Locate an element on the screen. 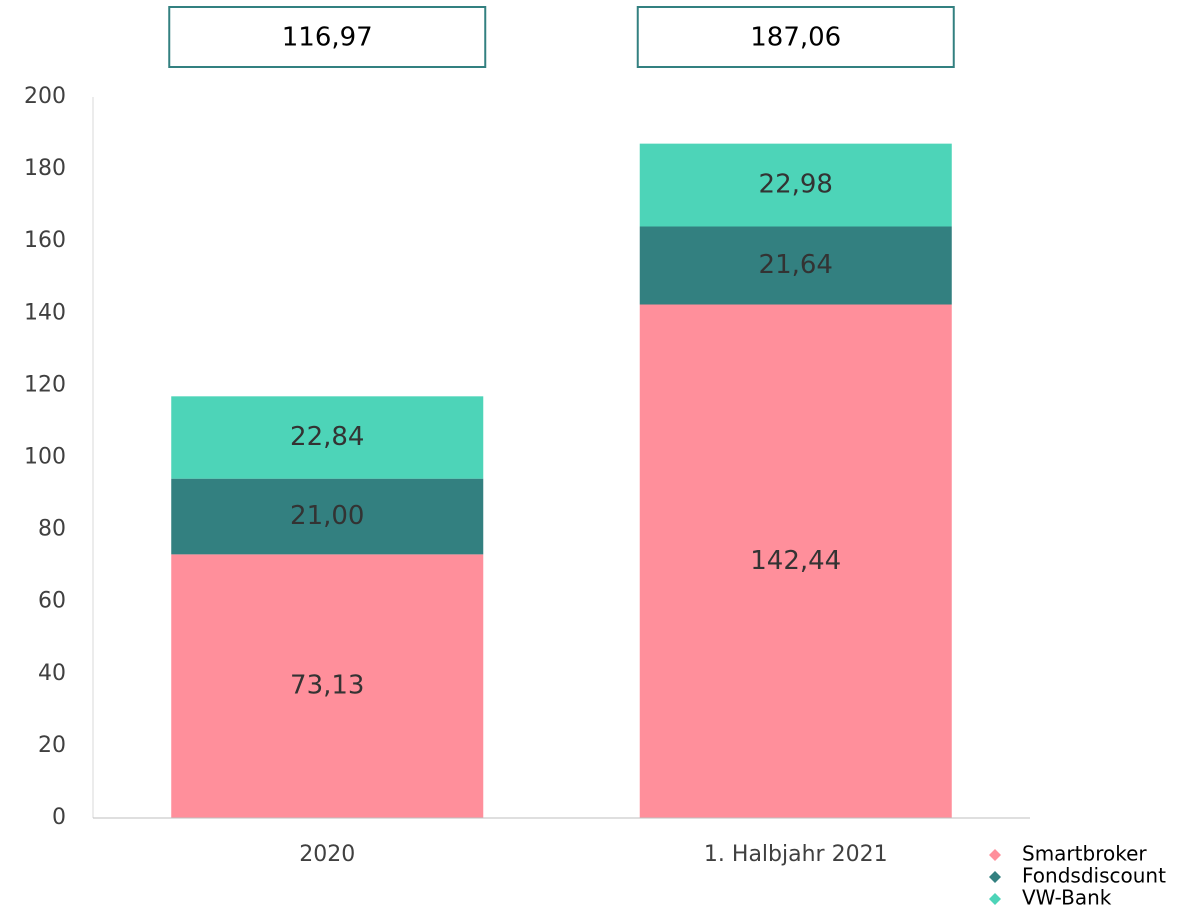 This screenshot has height=921, width=1192. legend-label: Fondsdiscount is located at coordinates (1094, 876).